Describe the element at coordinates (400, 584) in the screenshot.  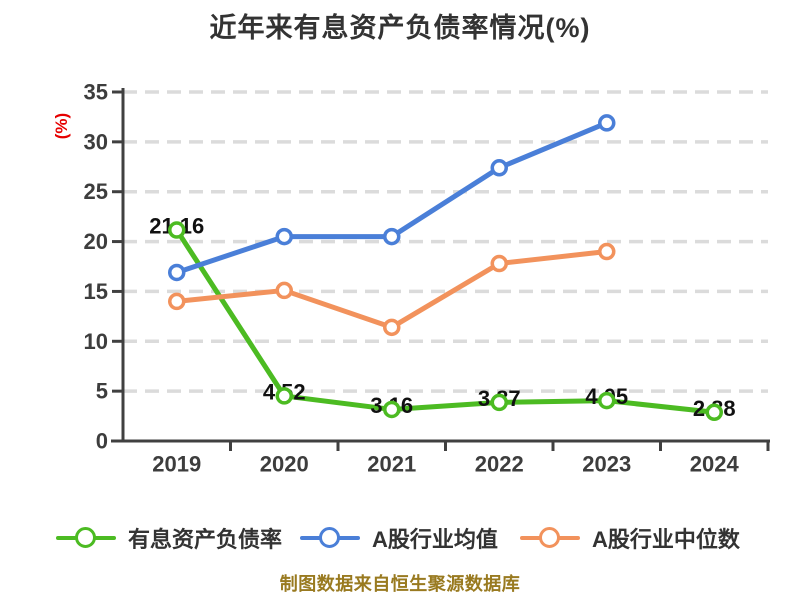
I see `data-source-note: 制图数据来自恒生聚源数据库` at that location.